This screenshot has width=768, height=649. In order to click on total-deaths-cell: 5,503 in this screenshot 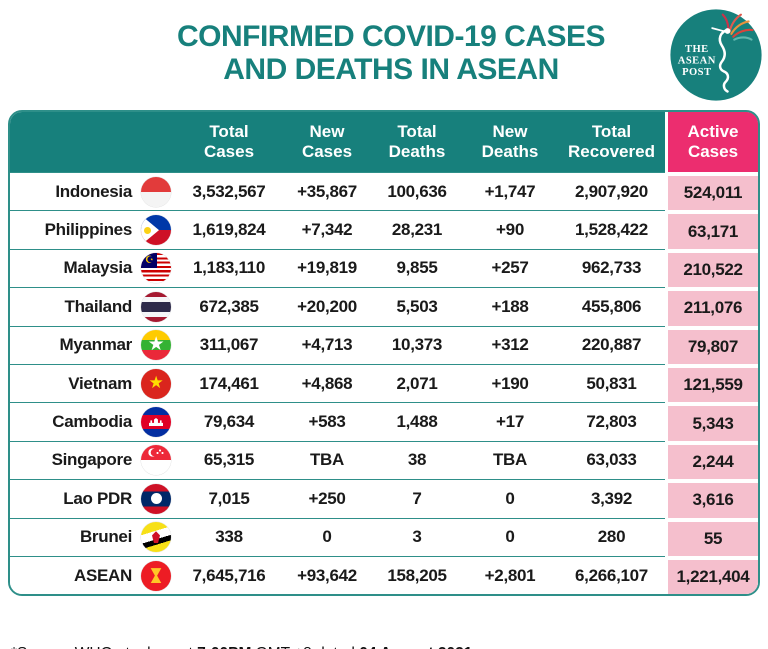, I will do `click(417, 306)`.